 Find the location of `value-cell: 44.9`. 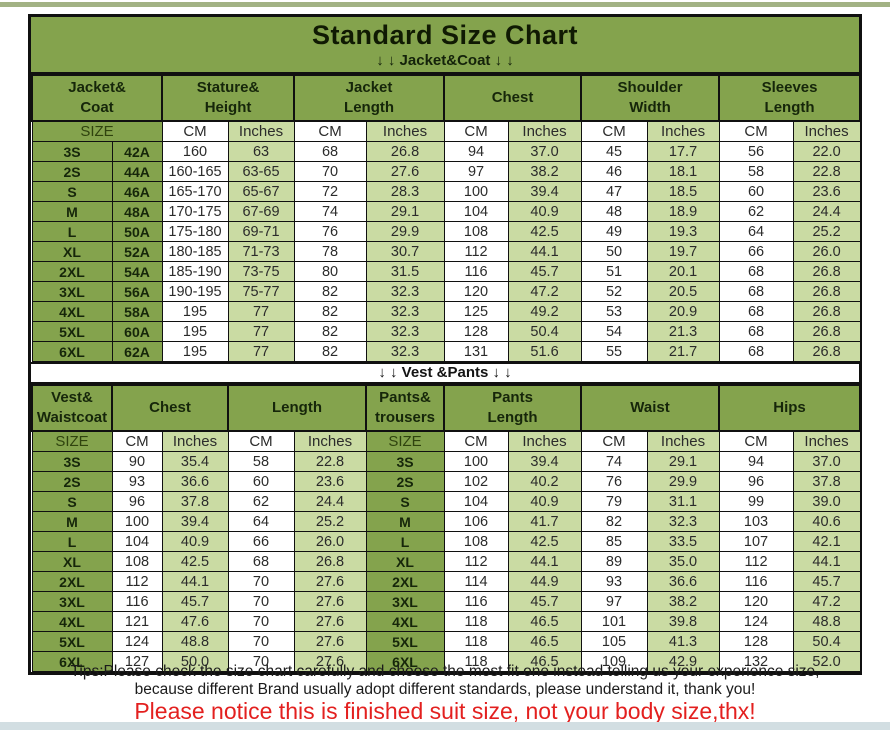

value-cell: 44.9 is located at coordinates (544, 581).